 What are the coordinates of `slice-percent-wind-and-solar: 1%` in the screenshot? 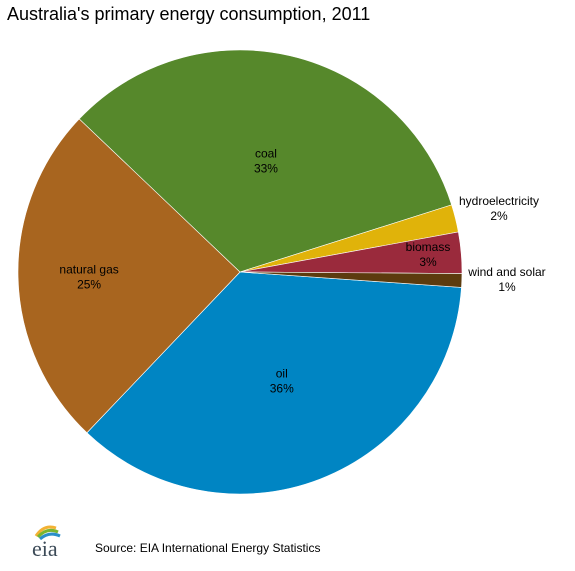 It's located at (507, 287).